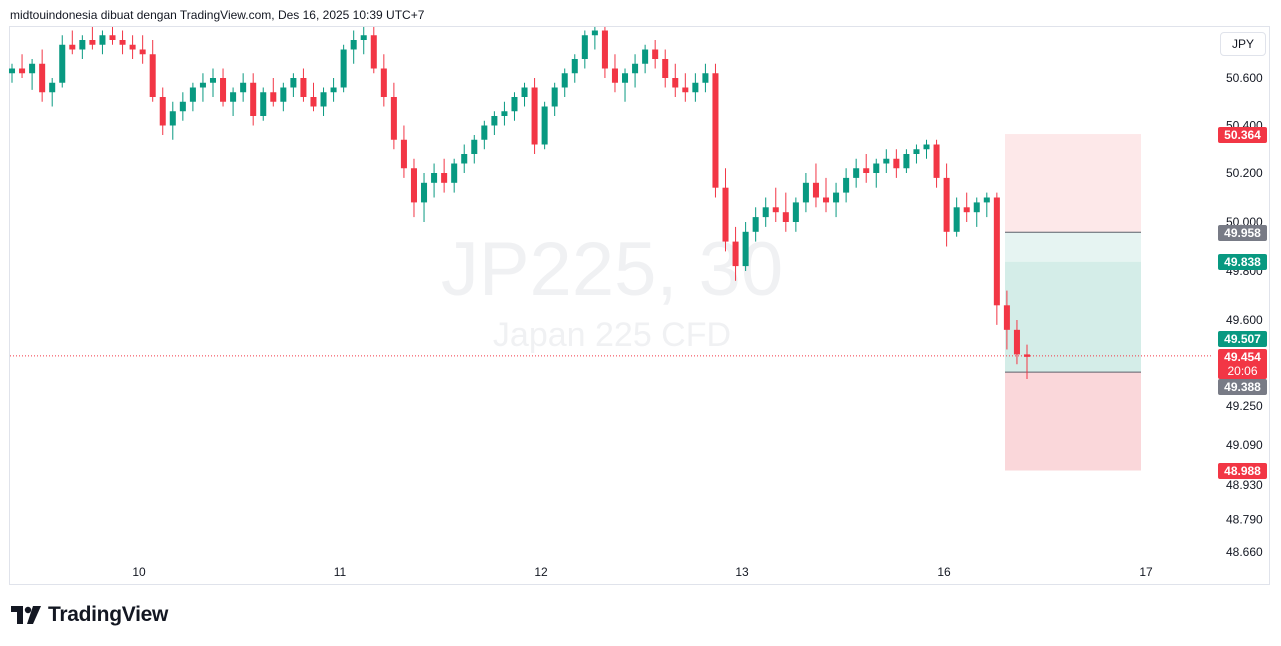 The width and height of the screenshot is (1281, 646). What do you see at coordinates (642, 572) in the screenshot?
I see `time-axis: 10 11 12 13 16 17` at bounding box center [642, 572].